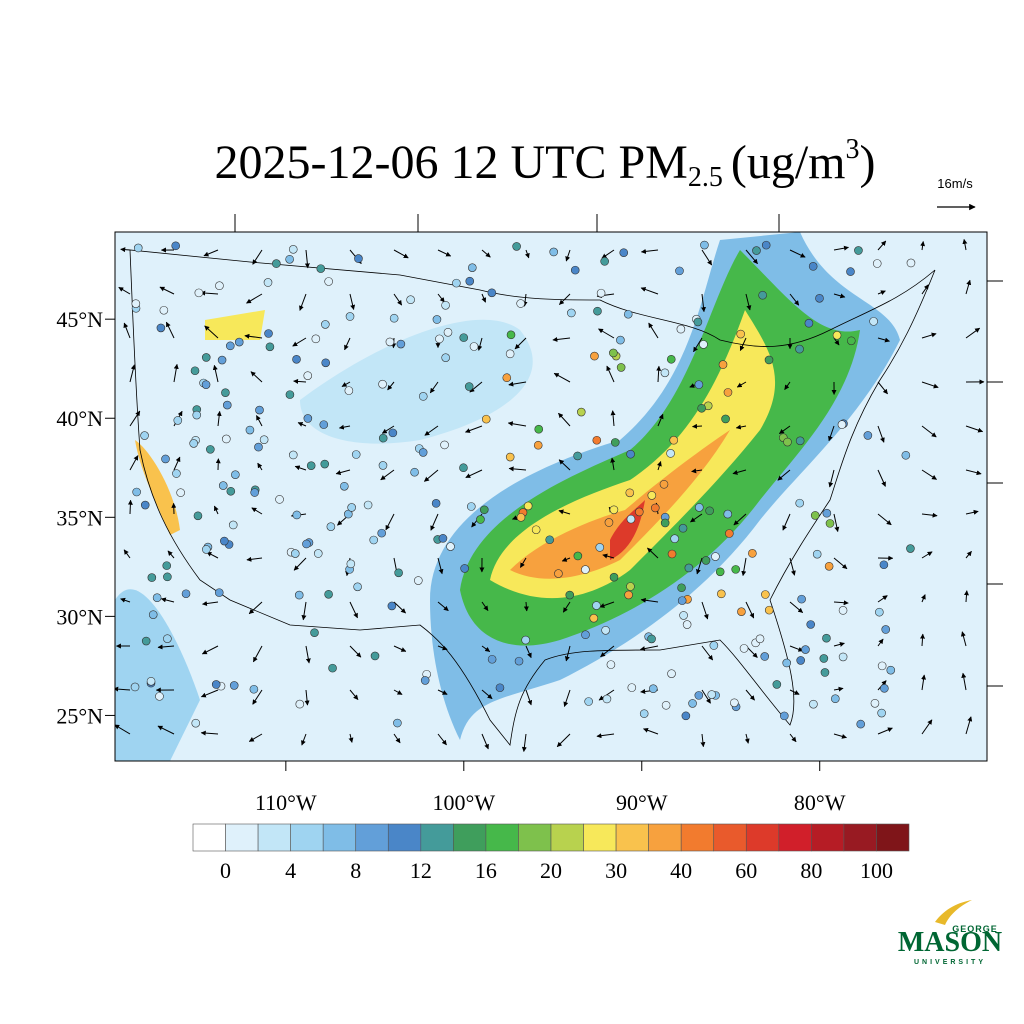 The height and width of the screenshot is (1024, 1024). Describe the element at coordinates (79, 517) in the screenshot. I see `y-tick-label: 35°N` at that location.